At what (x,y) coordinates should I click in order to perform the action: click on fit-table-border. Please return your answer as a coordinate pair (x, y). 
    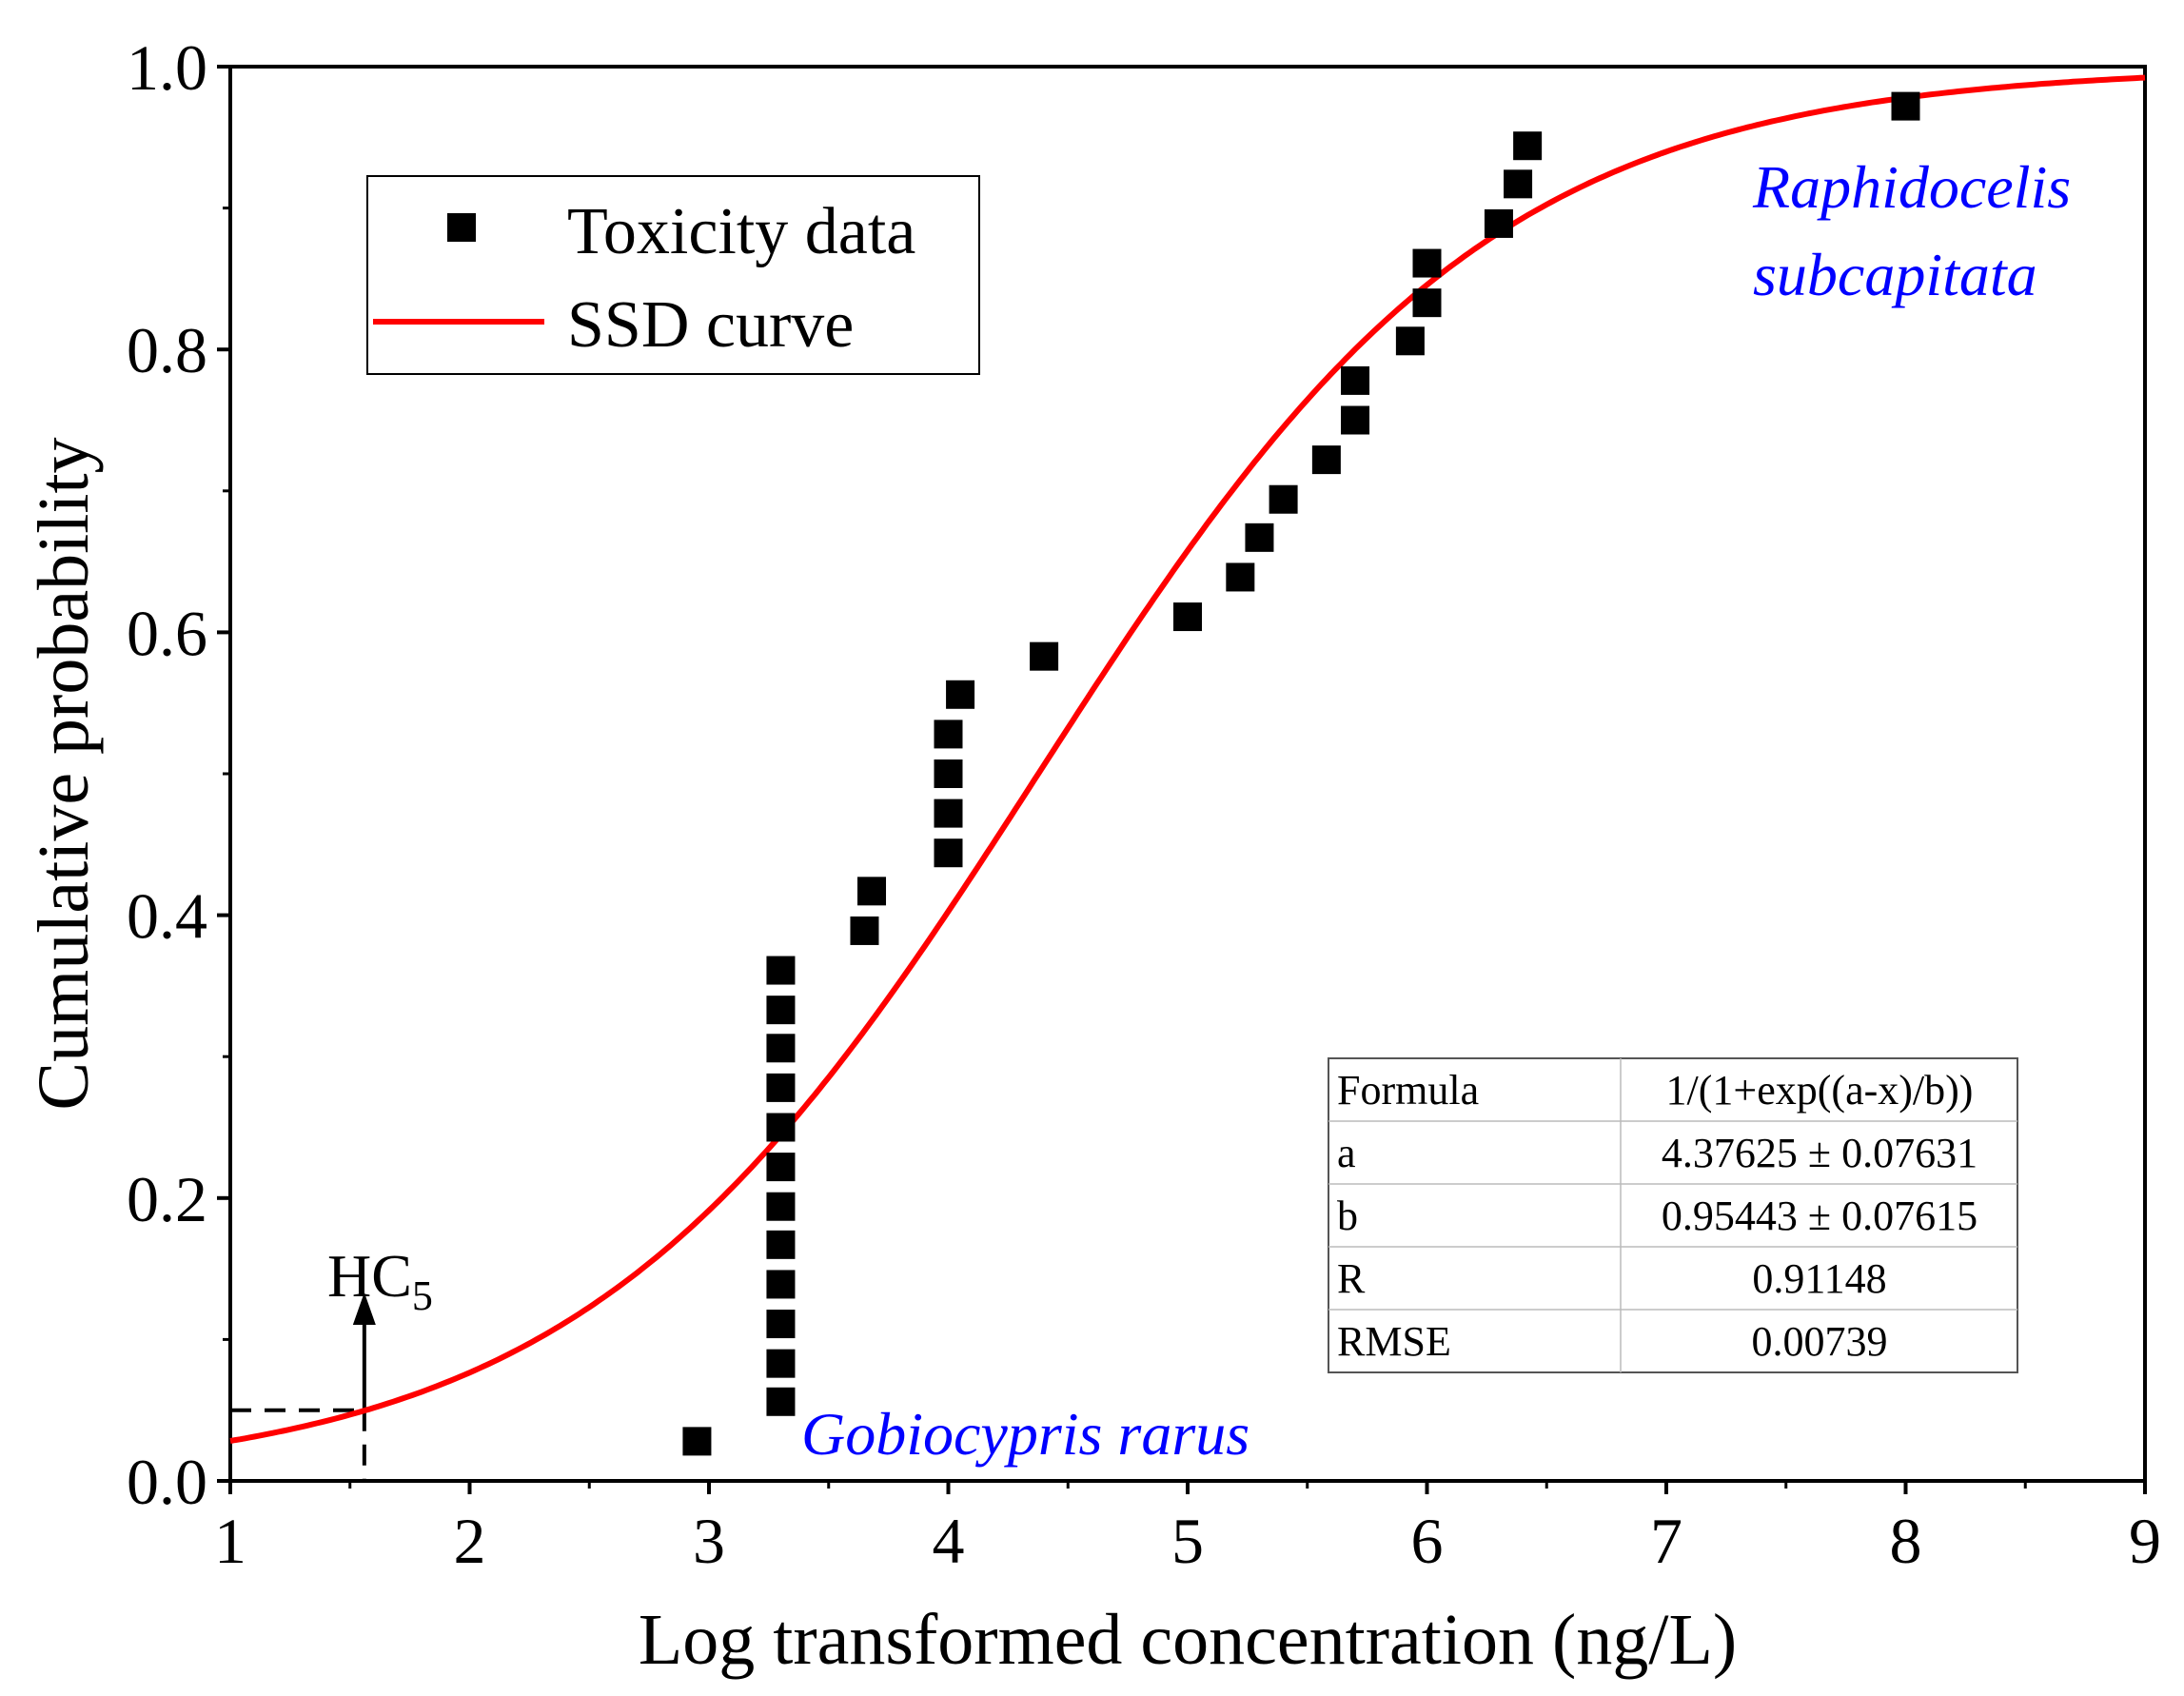
    Looking at the image, I should click on (1673, 1215).